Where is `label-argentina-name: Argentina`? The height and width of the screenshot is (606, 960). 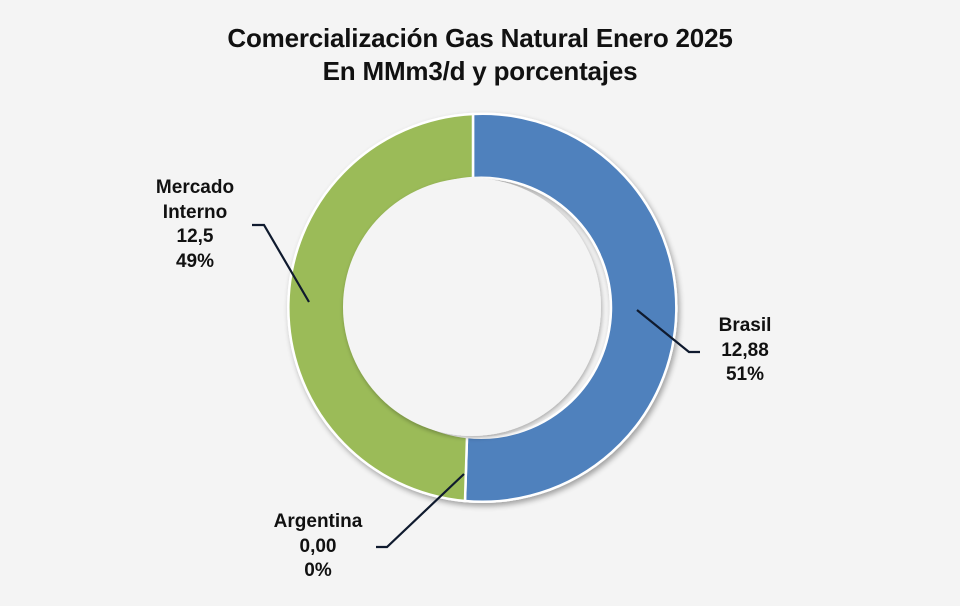 label-argentina-name: Argentina is located at coordinates (318, 521).